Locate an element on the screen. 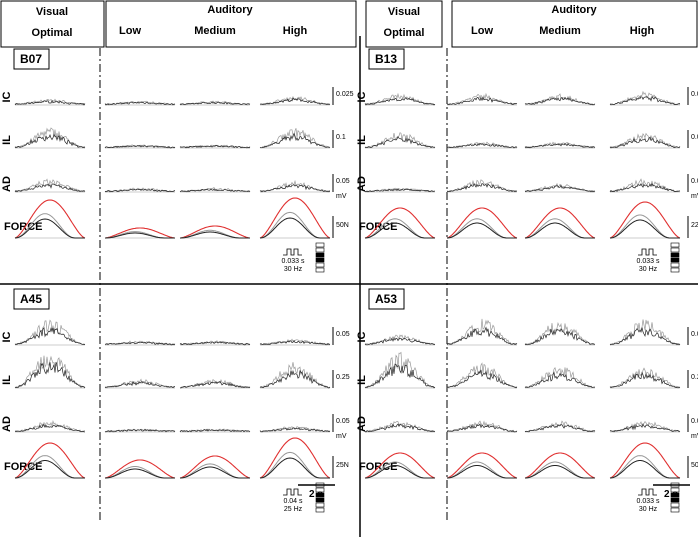 This screenshot has height=542, width=698. row-label: IC is located at coordinates (7, 96).